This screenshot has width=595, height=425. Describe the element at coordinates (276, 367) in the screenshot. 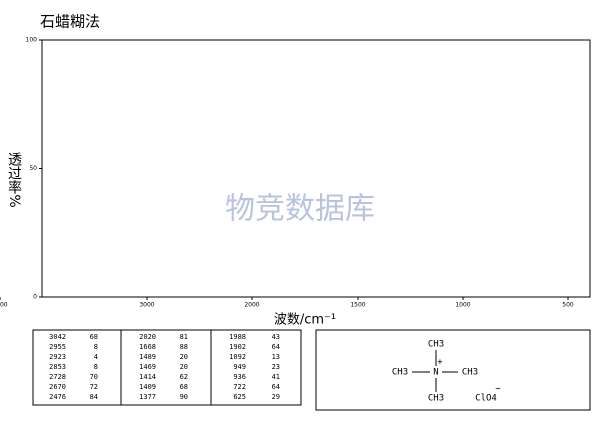

I see `table-cell: 23` at that location.